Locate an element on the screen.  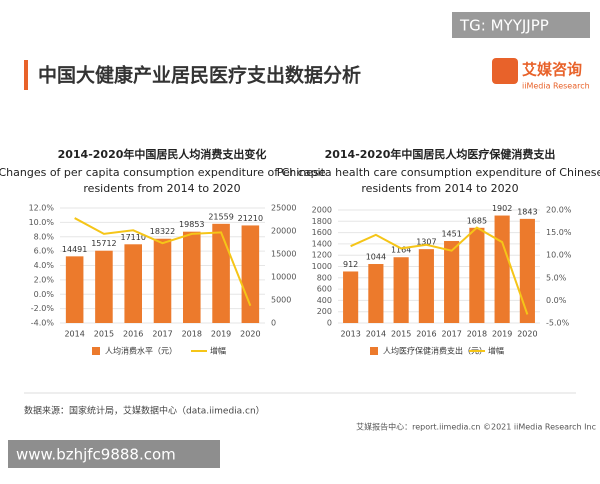
bar-label: 21559 is located at coordinates (220, 216).